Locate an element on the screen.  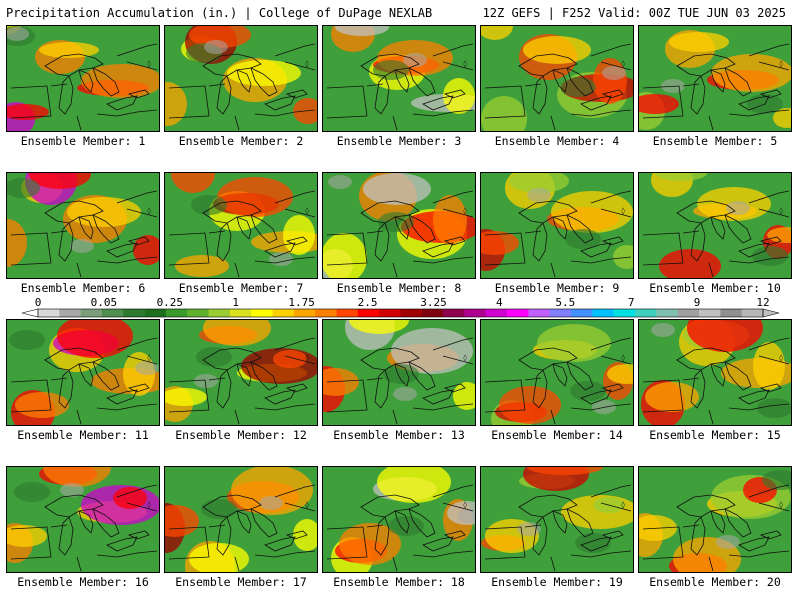
colorbar-tick-label: 7 is located at coordinates (631, 302).